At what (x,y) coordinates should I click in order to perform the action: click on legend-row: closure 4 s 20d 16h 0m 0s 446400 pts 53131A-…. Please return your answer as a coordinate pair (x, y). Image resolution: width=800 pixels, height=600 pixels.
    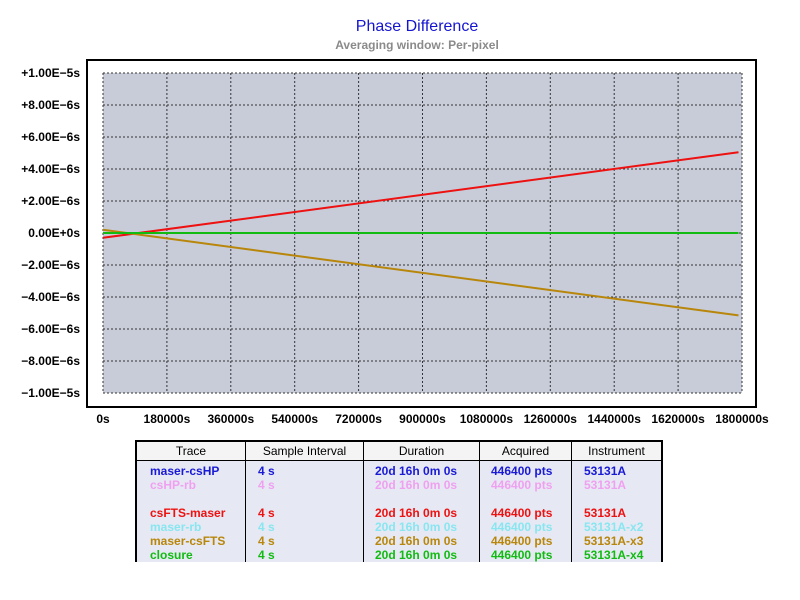
    Looking at the image, I should click on (399, 555).